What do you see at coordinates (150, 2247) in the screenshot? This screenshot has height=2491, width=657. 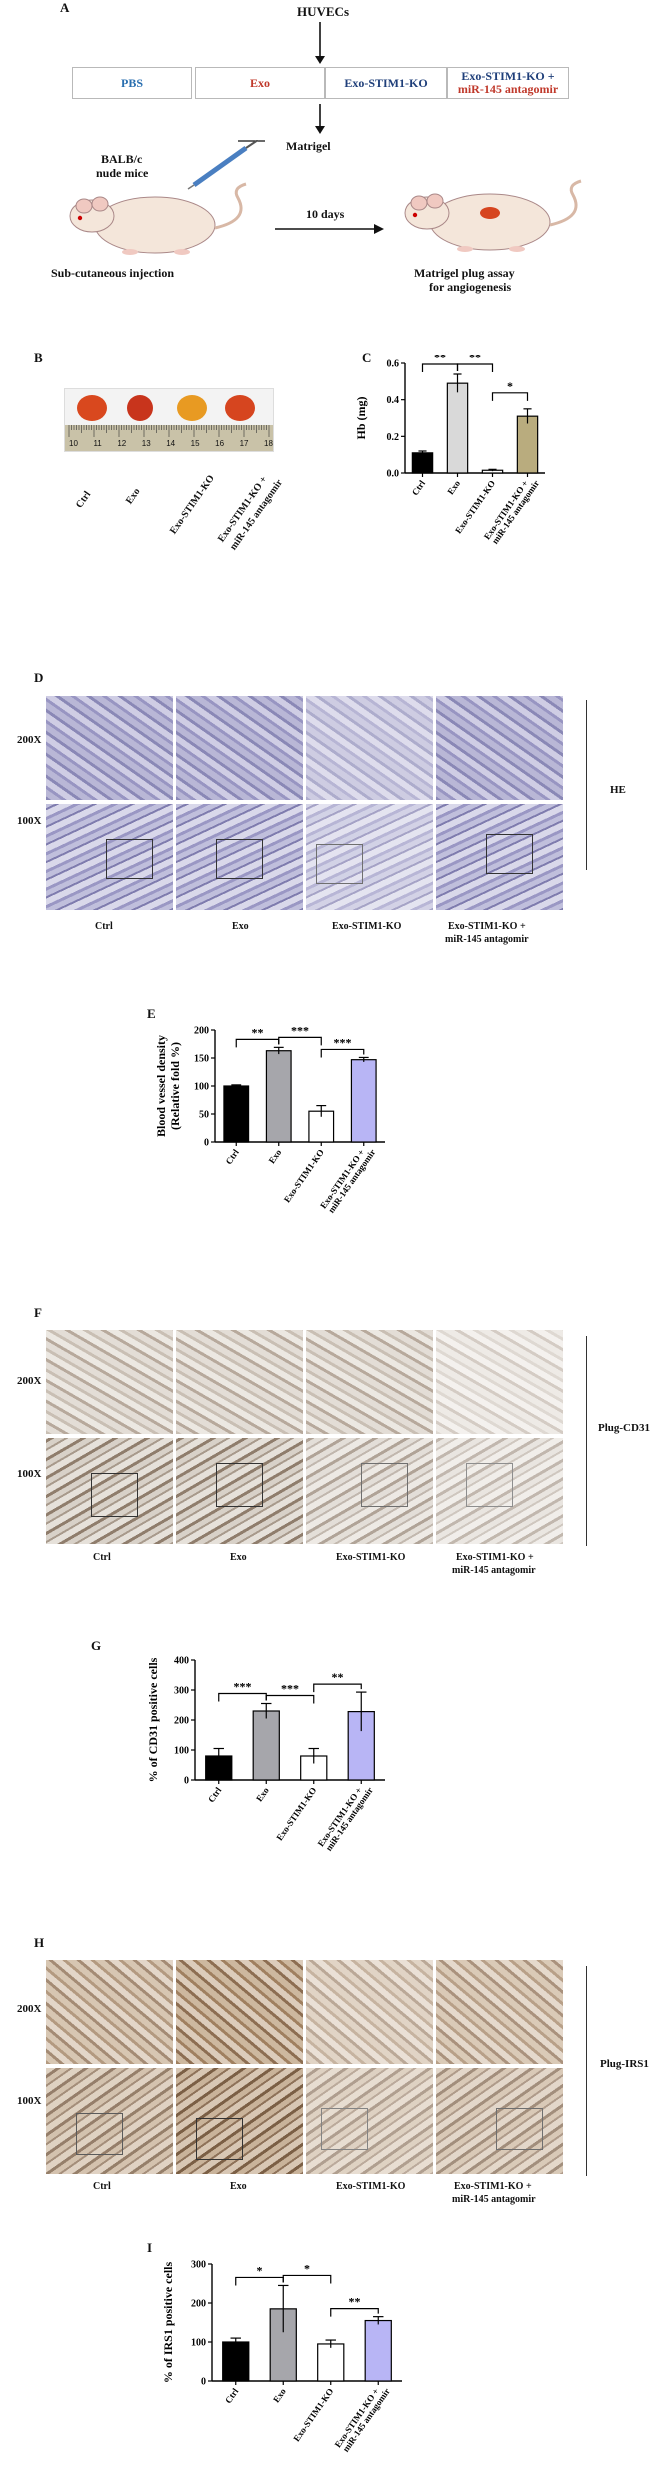 I see `panel-i-letter: I` at bounding box center [150, 2247].